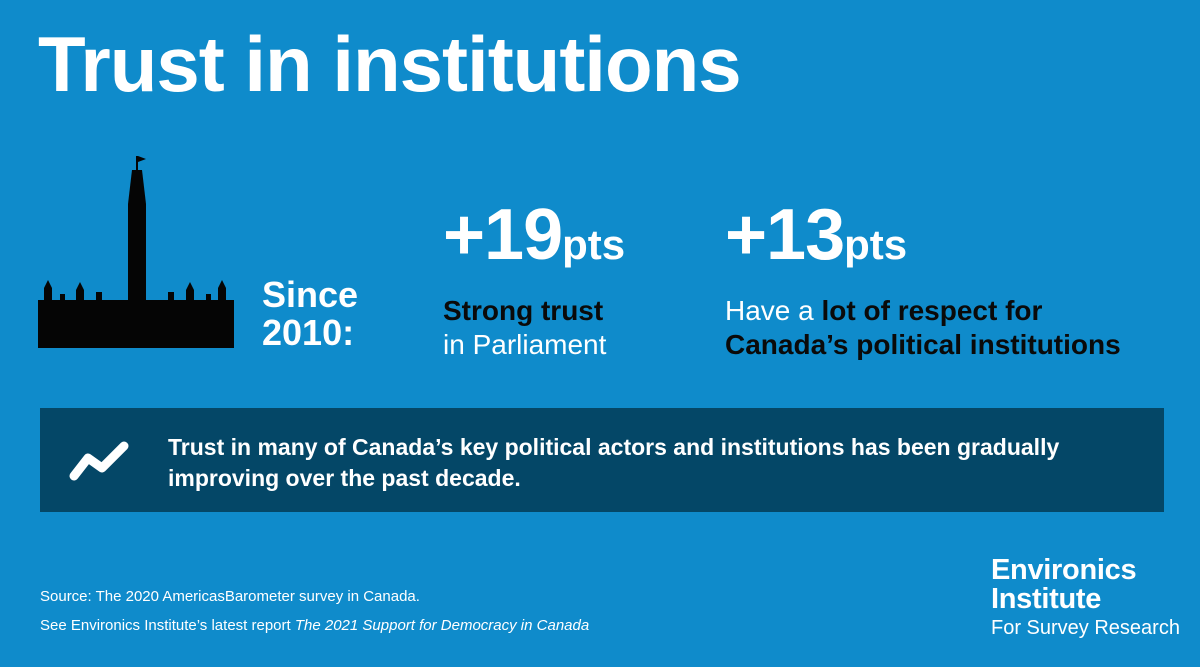 The height and width of the screenshot is (667, 1200). I want to click on report-title: The 2021 Support for Democracy in Canada, so click(442, 625).